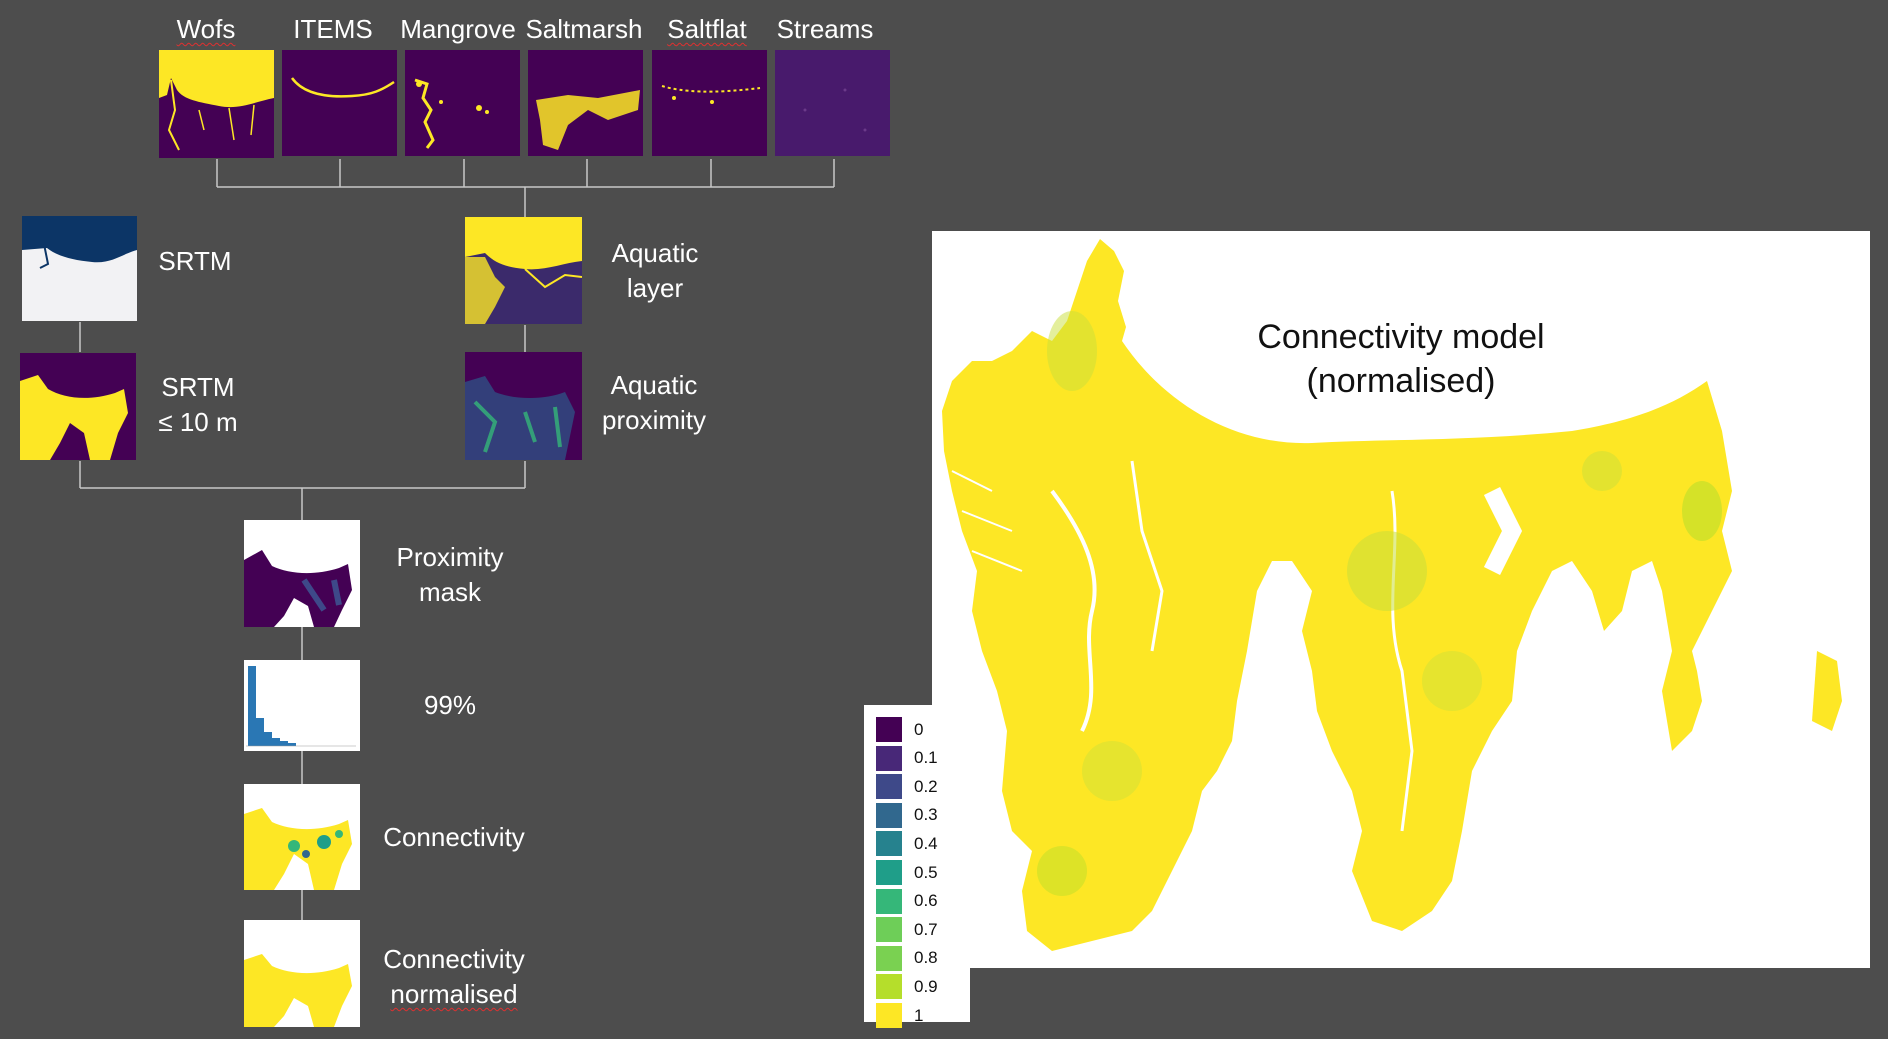 The height and width of the screenshot is (1039, 1888). Describe the element at coordinates (454, 959) in the screenshot. I see `connectivity-normalised-label-line1: Connectivity` at that location.